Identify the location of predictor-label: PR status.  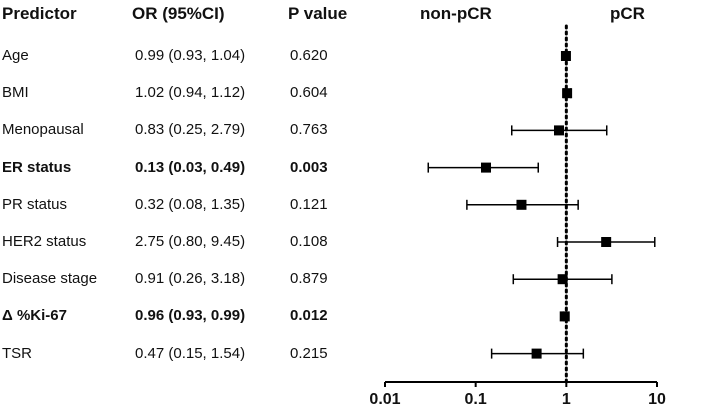
(35, 204).